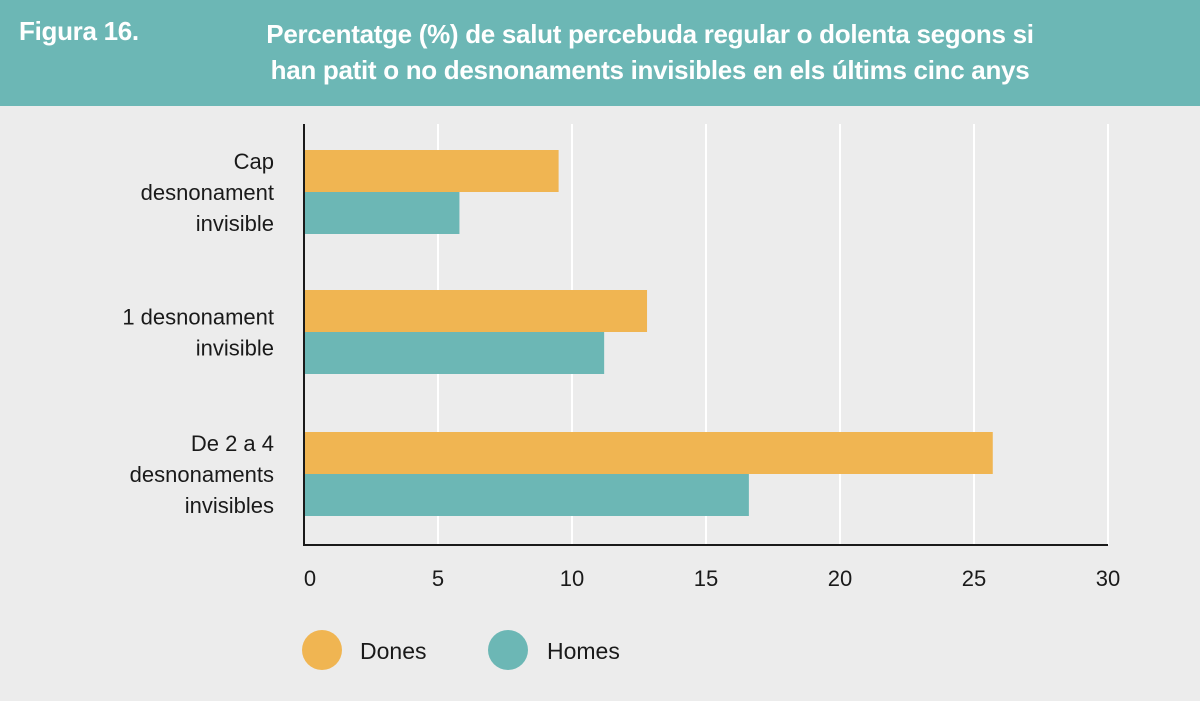 Image resolution: width=1200 pixels, height=701 pixels. Describe the element at coordinates (198, 317) in the screenshot. I see `category-label-line: 1 desnonament` at that location.